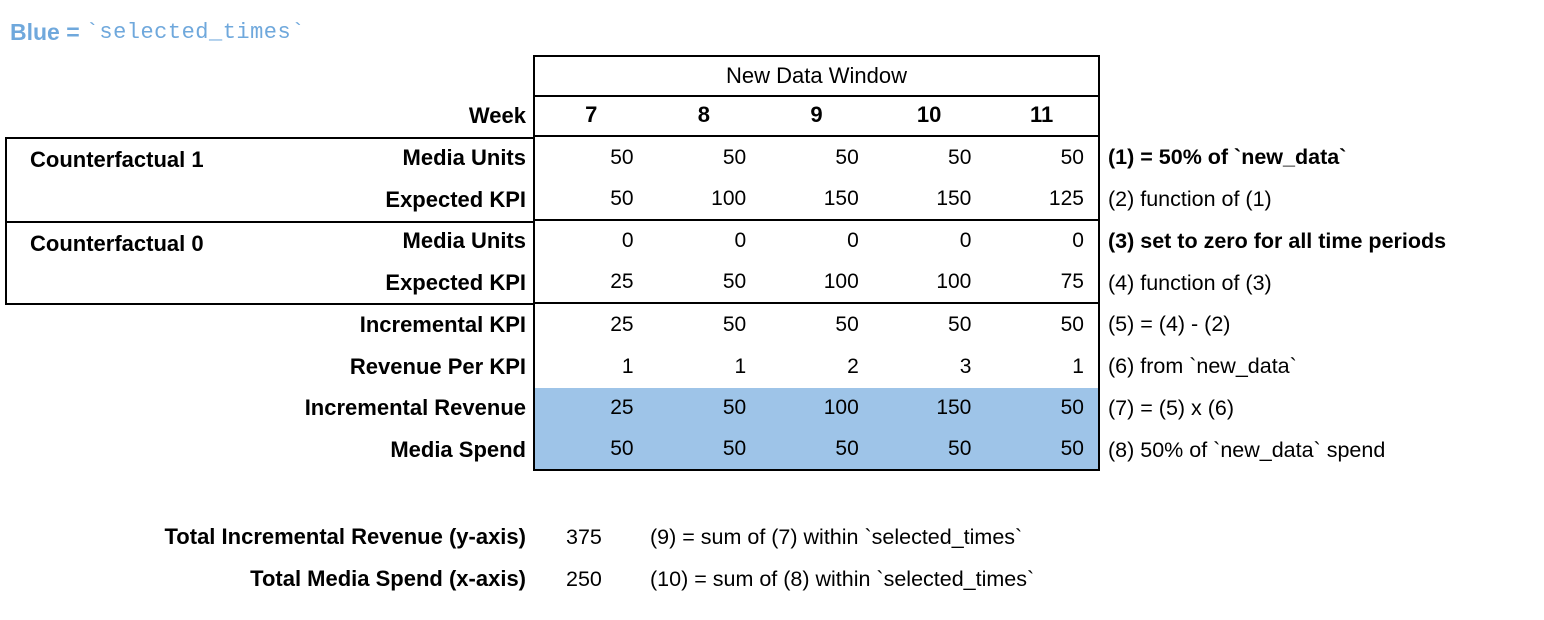 This screenshot has height=620, width=1544. Describe the element at coordinates (415, 408) in the screenshot. I see `row-label-incremental-revenue: Incremental Revenue` at that location.